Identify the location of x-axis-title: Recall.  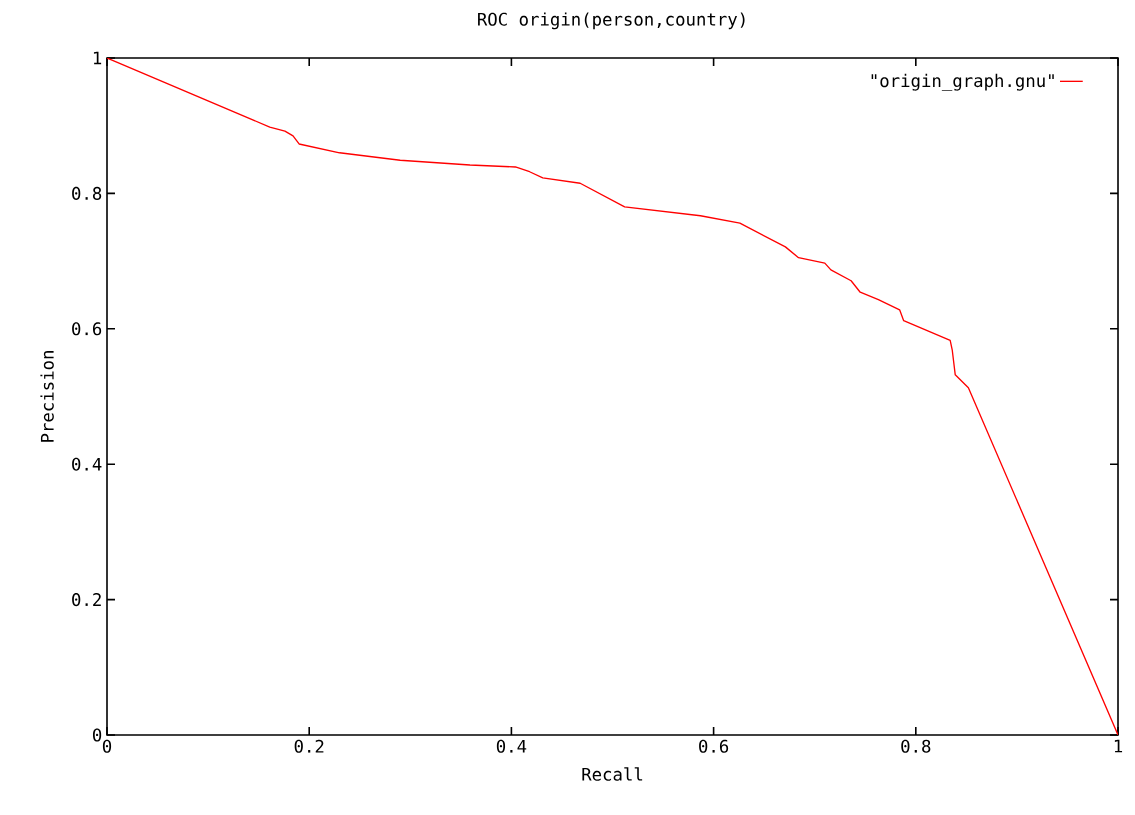
(612, 774).